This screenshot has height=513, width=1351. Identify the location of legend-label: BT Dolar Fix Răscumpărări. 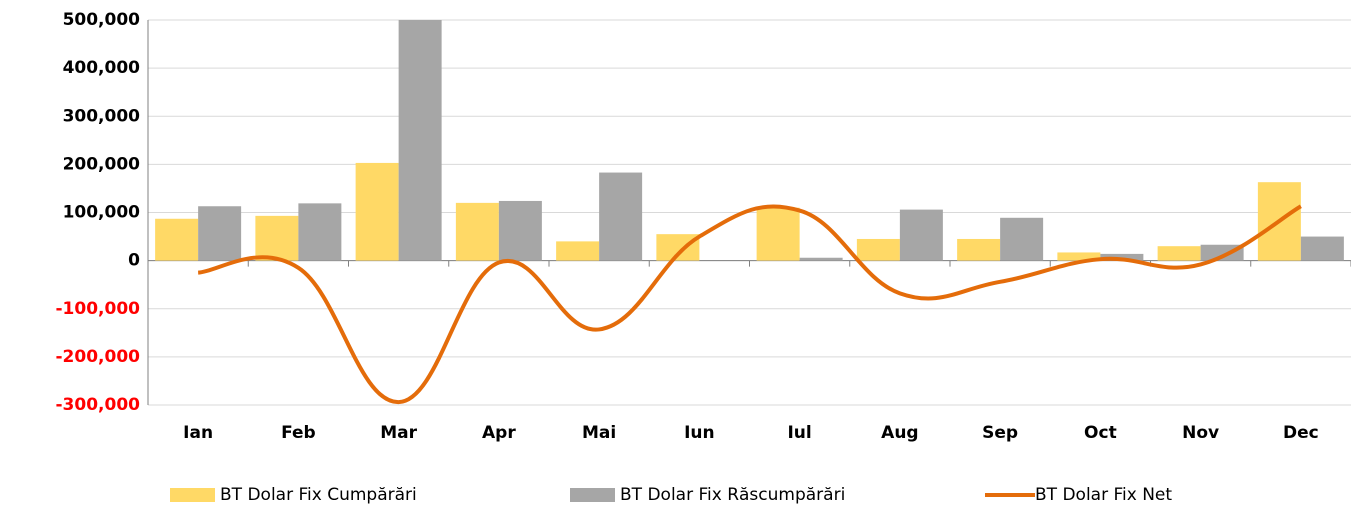
(732, 495).